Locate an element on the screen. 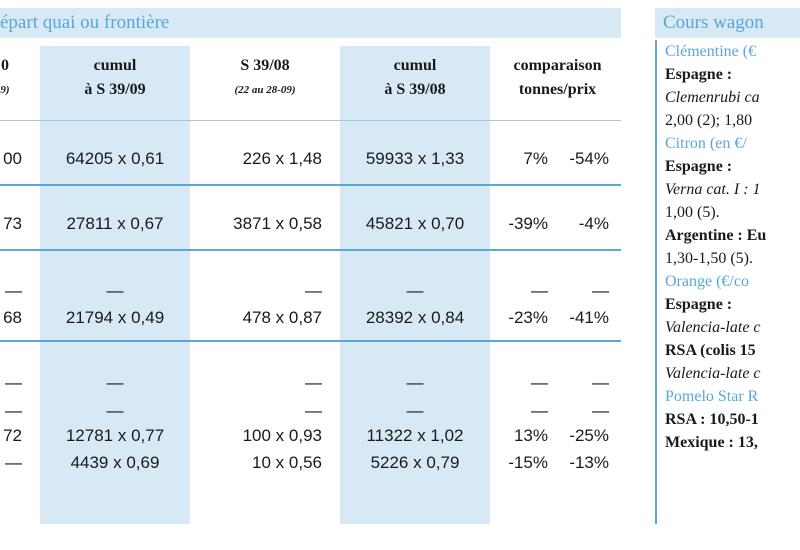 The height and width of the screenshot is (550, 800). cell-cumul-09: 21794 x 0,49 is located at coordinates (115, 317).